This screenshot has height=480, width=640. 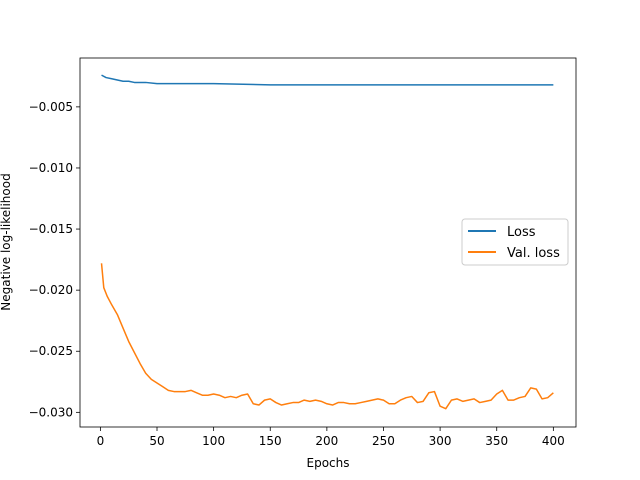 What do you see at coordinates (515, 242) in the screenshot?
I see `legend: Loss Val. loss` at bounding box center [515, 242].